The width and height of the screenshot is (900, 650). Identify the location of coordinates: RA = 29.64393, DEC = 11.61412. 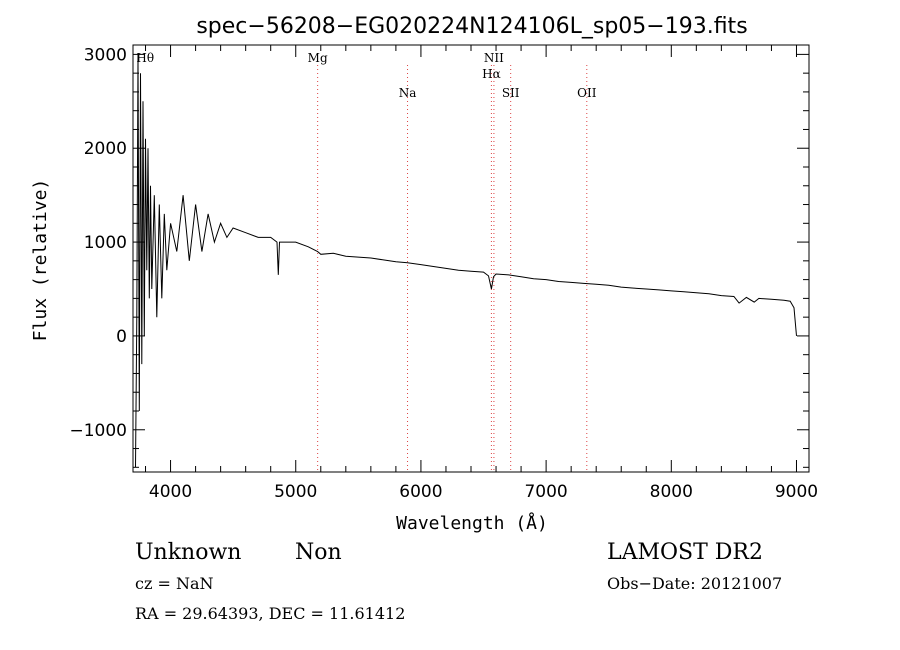
(270, 613).